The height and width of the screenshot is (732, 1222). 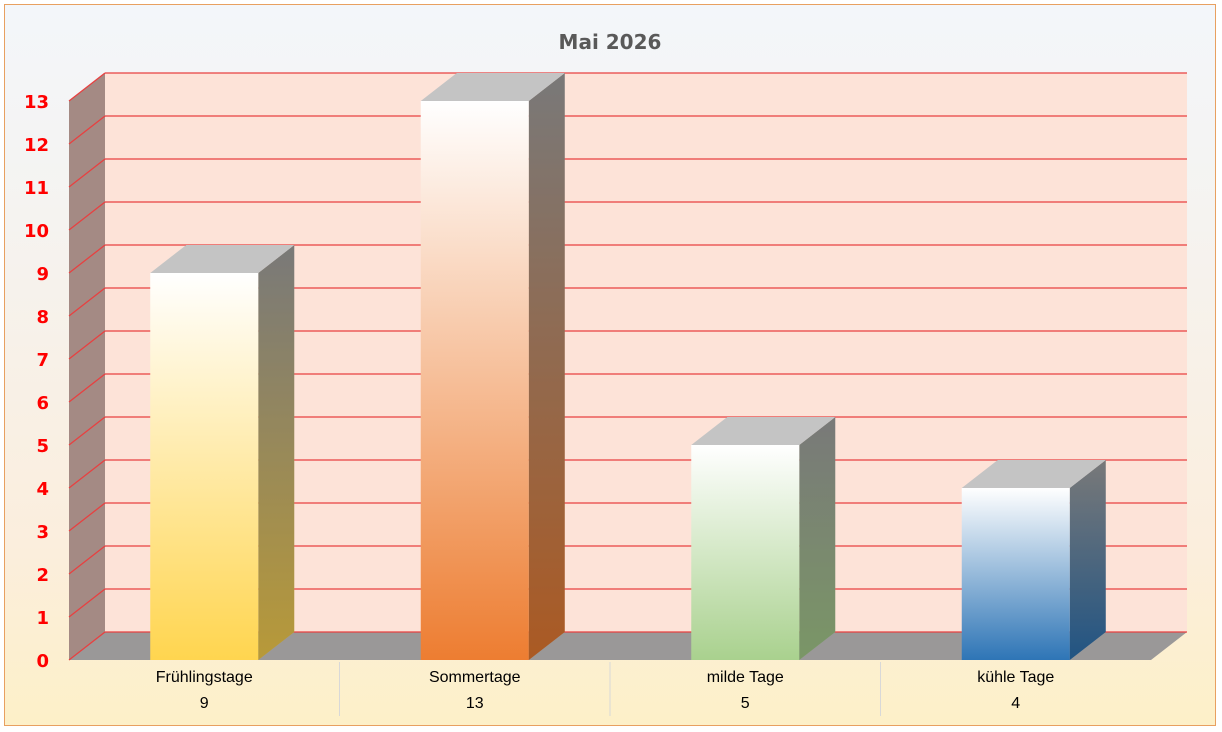 What do you see at coordinates (475, 677) in the screenshot?
I see `category-label: Sommertage` at bounding box center [475, 677].